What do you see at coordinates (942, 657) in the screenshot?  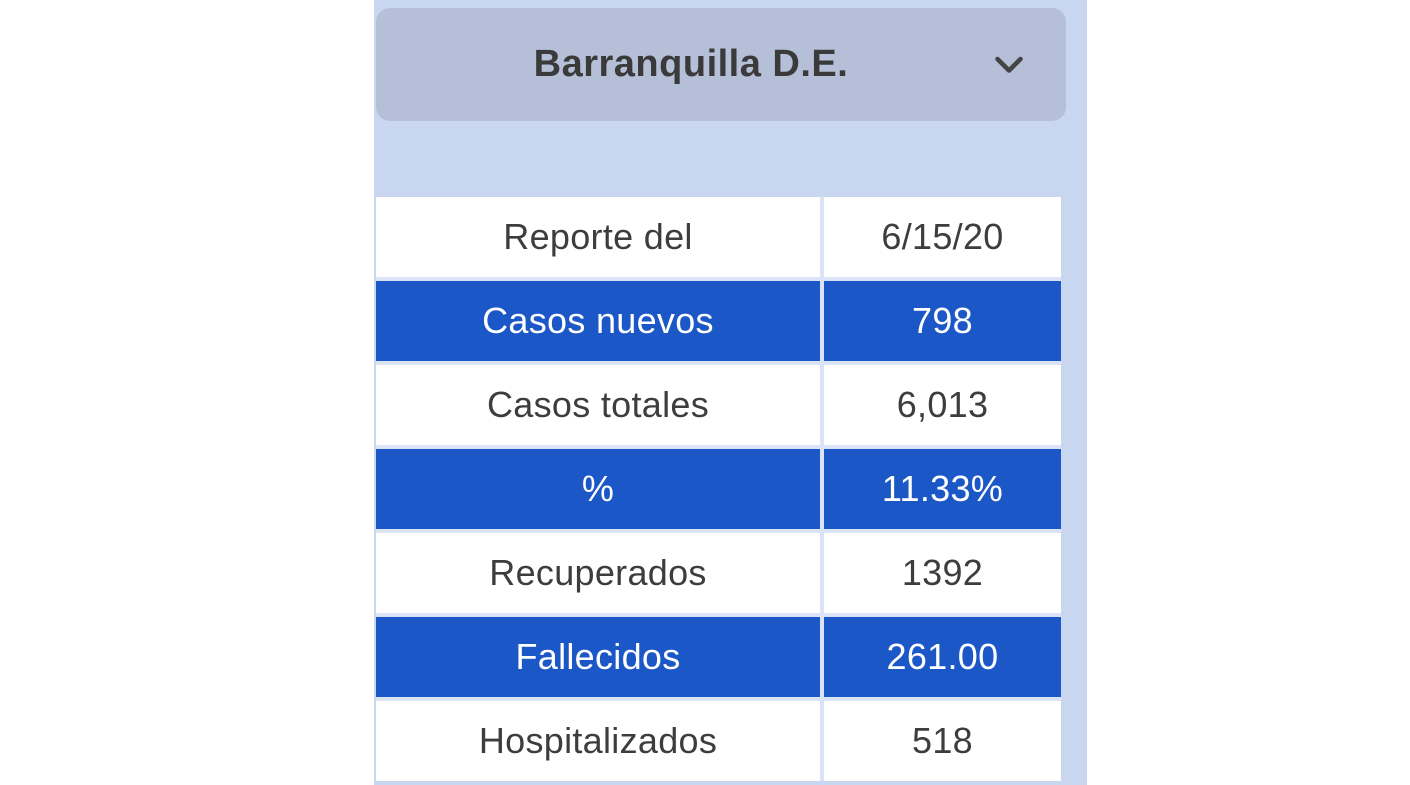 I see `row-value: 261.00` at bounding box center [942, 657].